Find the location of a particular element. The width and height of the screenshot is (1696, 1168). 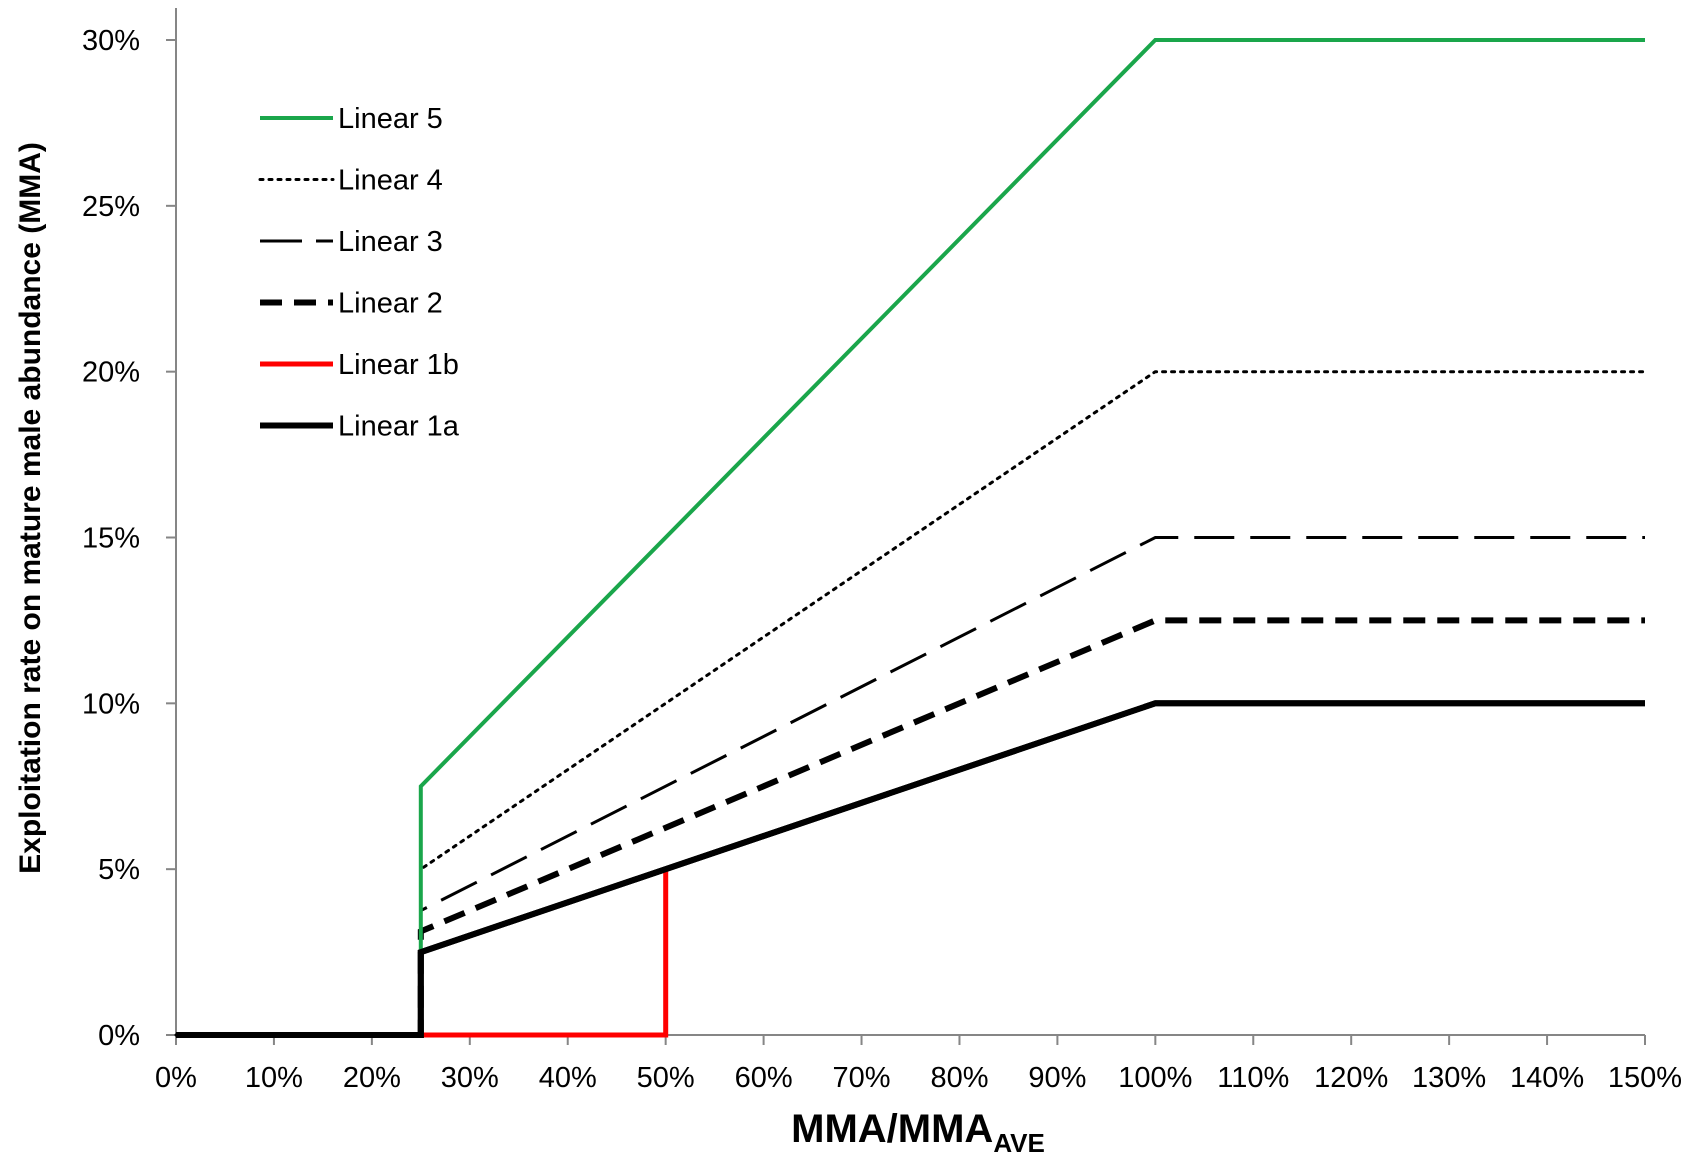

x-tick-label: 120% is located at coordinates (1351, 1078).